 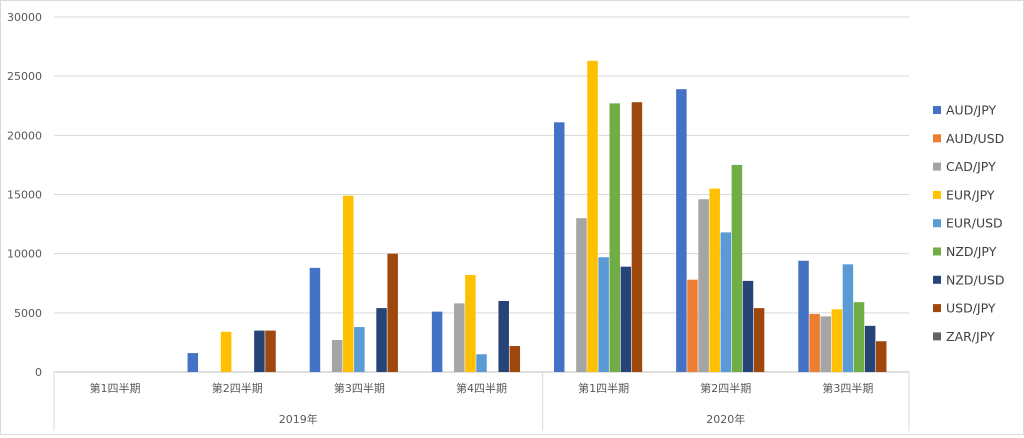 What do you see at coordinates (38, 372) in the screenshot?
I see `y-tick-label: 0` at bounding box center [38, 372].